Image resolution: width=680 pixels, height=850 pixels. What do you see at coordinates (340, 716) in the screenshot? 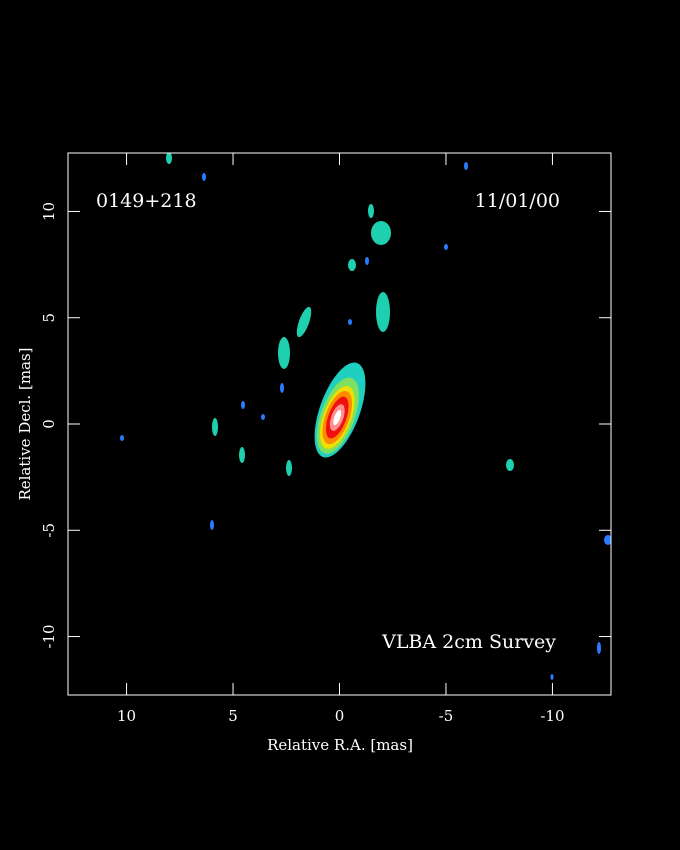
I see `x-tick-label: 0` at bounding box center [340, 716].